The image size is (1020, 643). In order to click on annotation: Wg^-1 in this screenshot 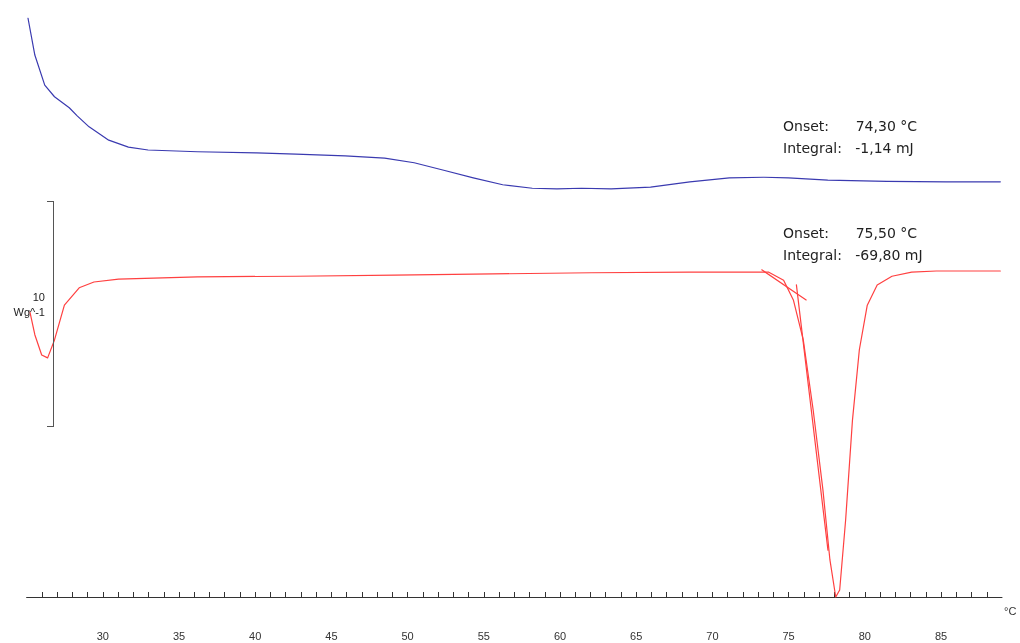, I will do `click(29, 312)`.